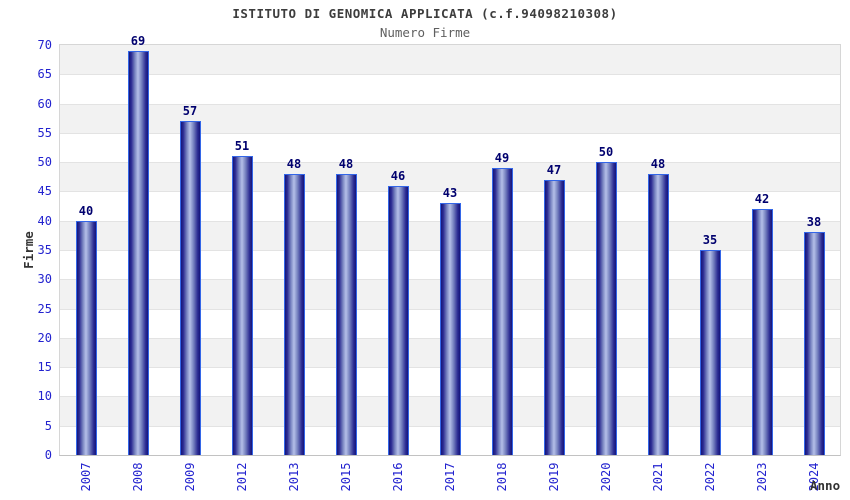  I want to click on bar-2023, so click(762, 332).